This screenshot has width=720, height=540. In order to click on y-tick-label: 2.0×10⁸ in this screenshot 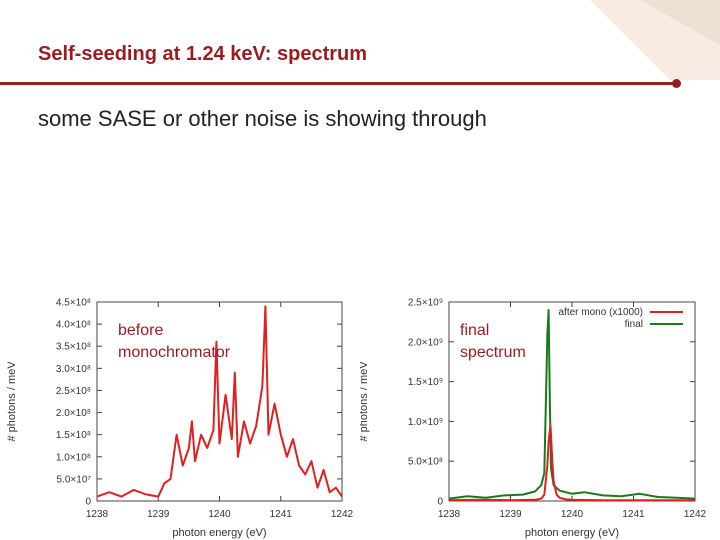, I will do `click(73, 413)`.